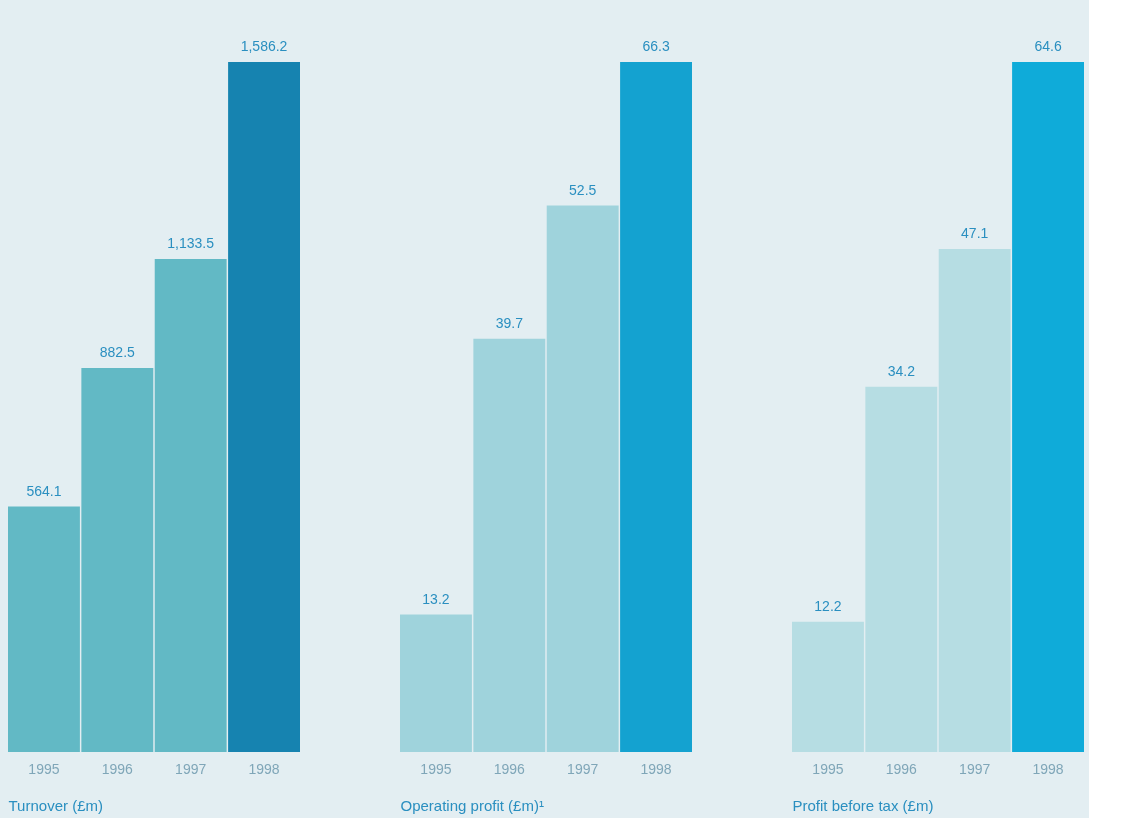  Describe the element at coordinates (55, 805) in the screenshot. I see `x-axis-title: Turnover (£m)` at that location.